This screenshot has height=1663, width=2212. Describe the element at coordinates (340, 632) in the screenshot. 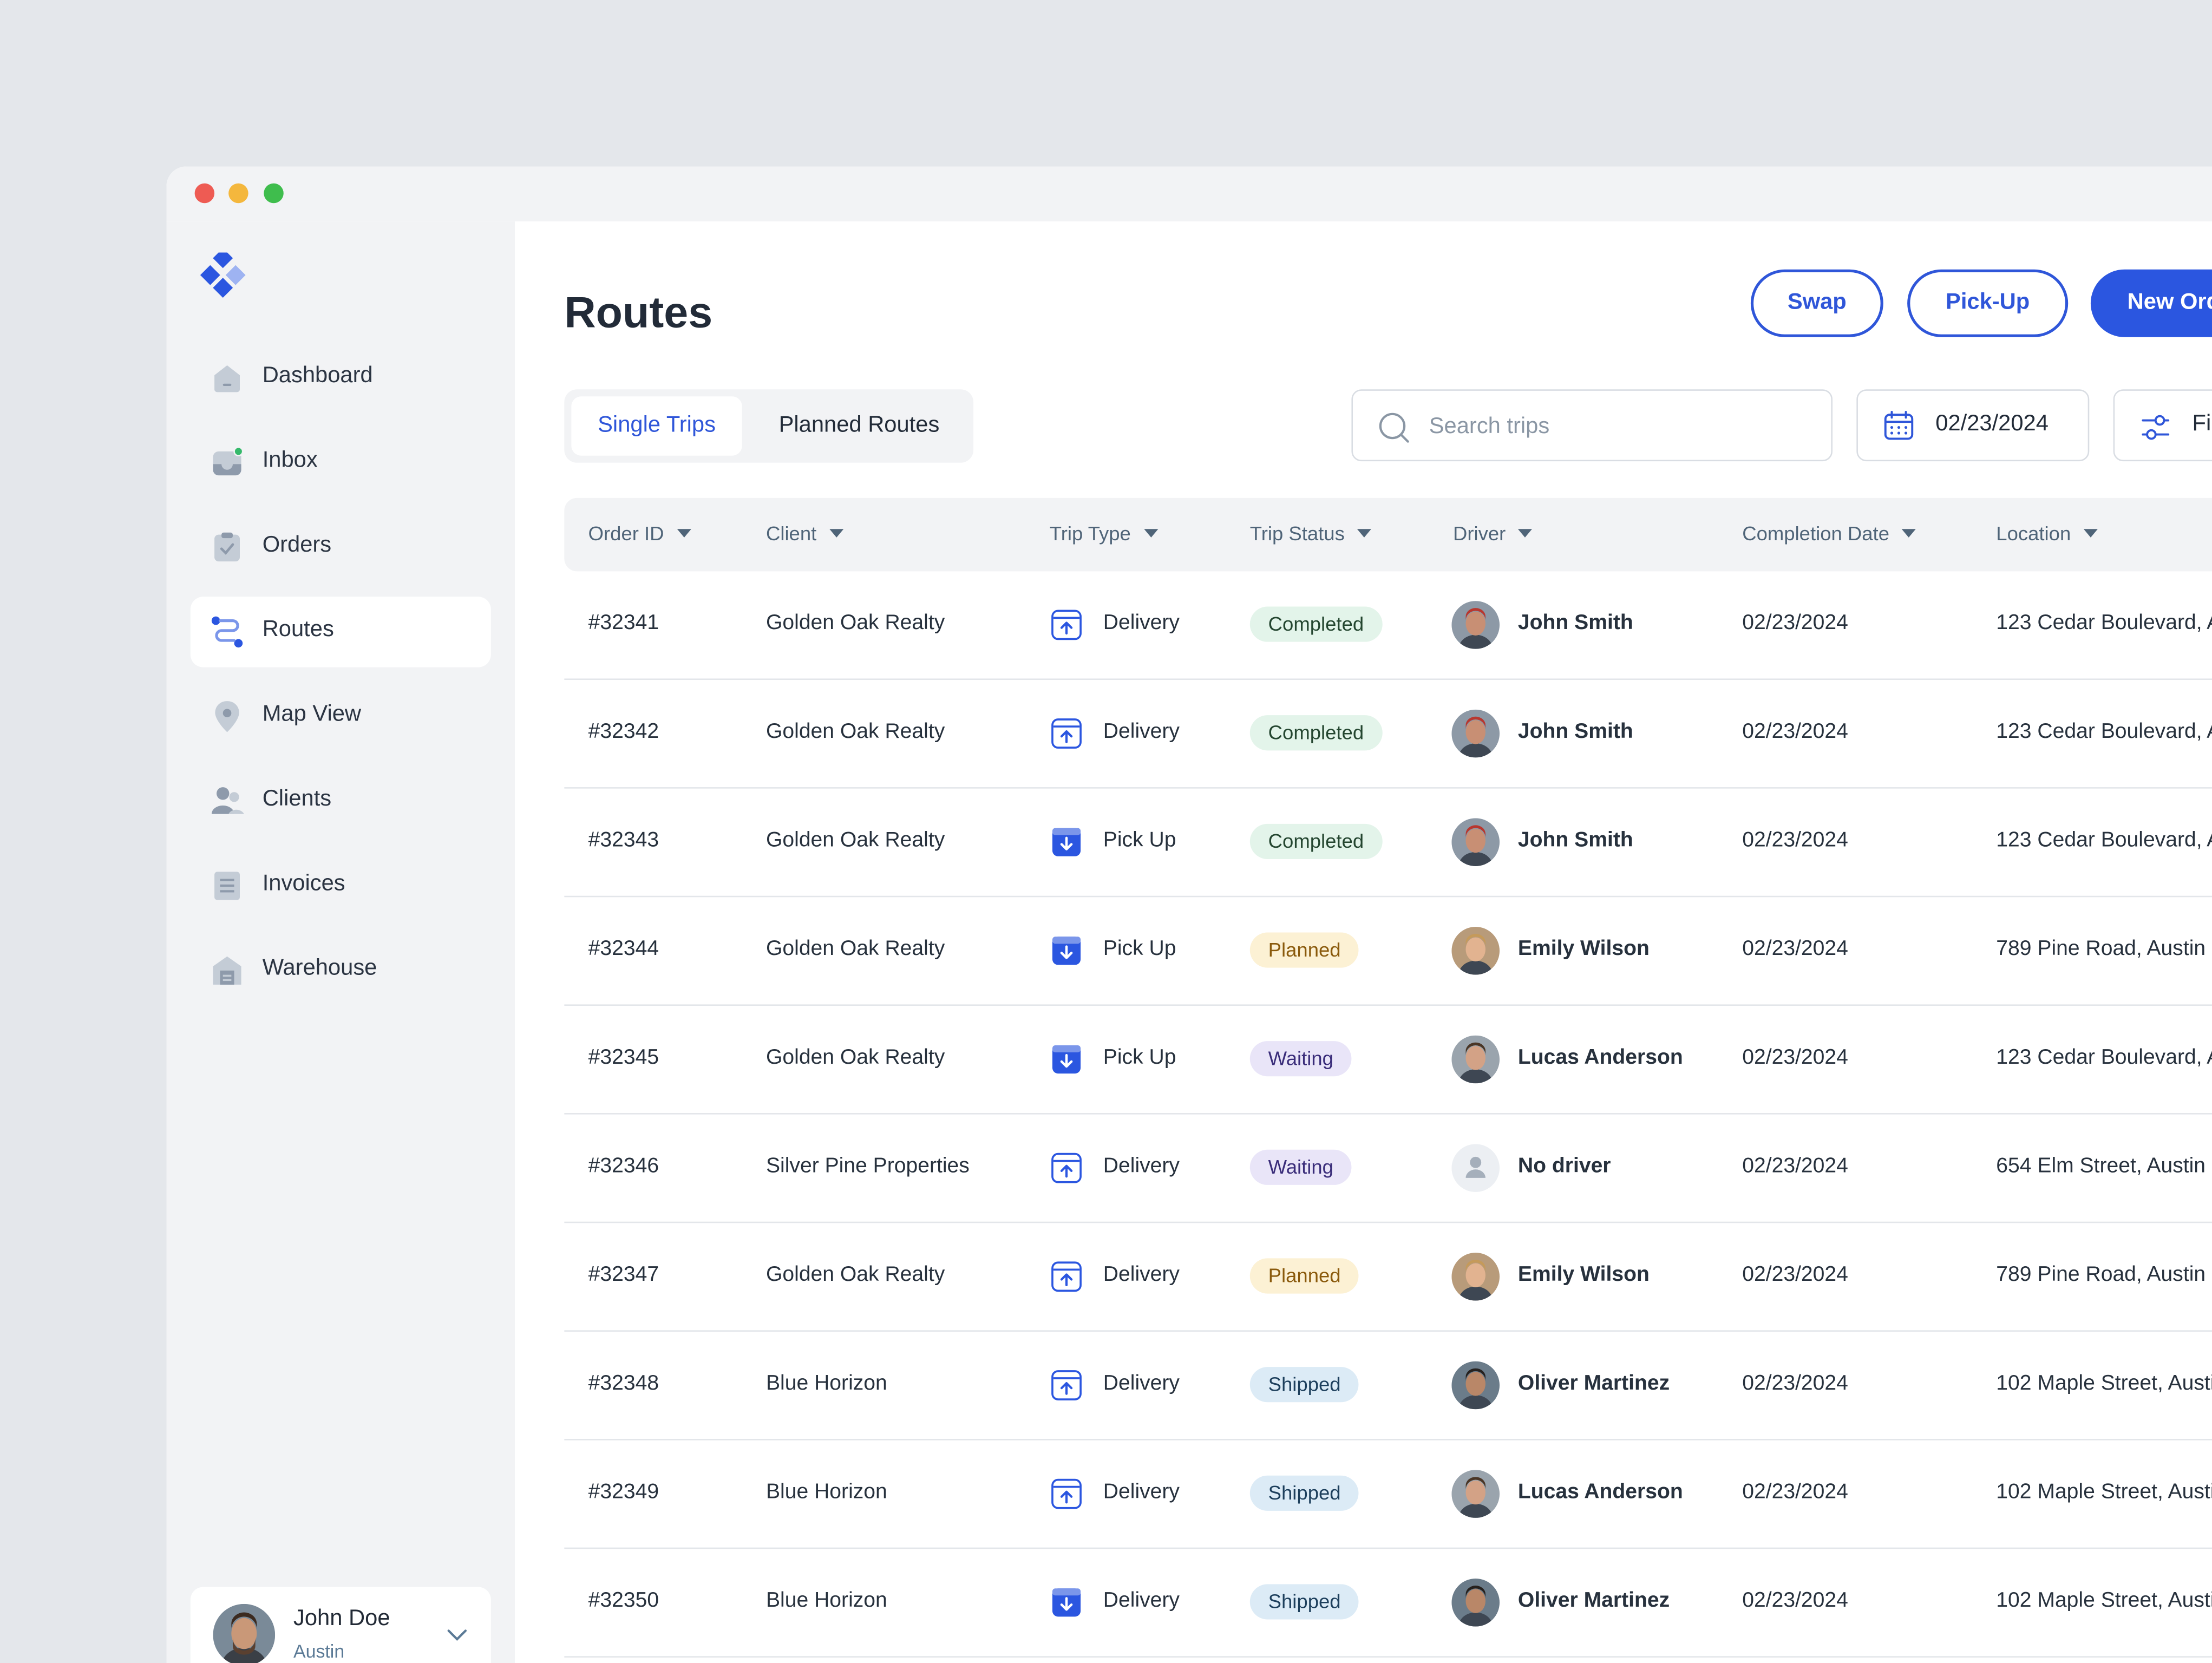

I see `sidebar-item-routes: Routes` at that location.